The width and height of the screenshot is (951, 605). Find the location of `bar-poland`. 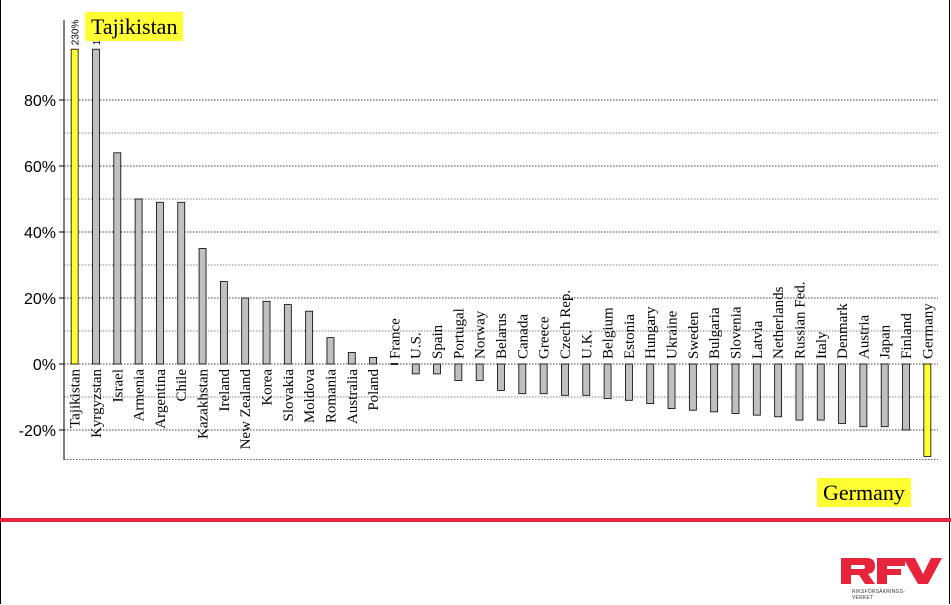

bar-poland is located at coordinates (373, 360).